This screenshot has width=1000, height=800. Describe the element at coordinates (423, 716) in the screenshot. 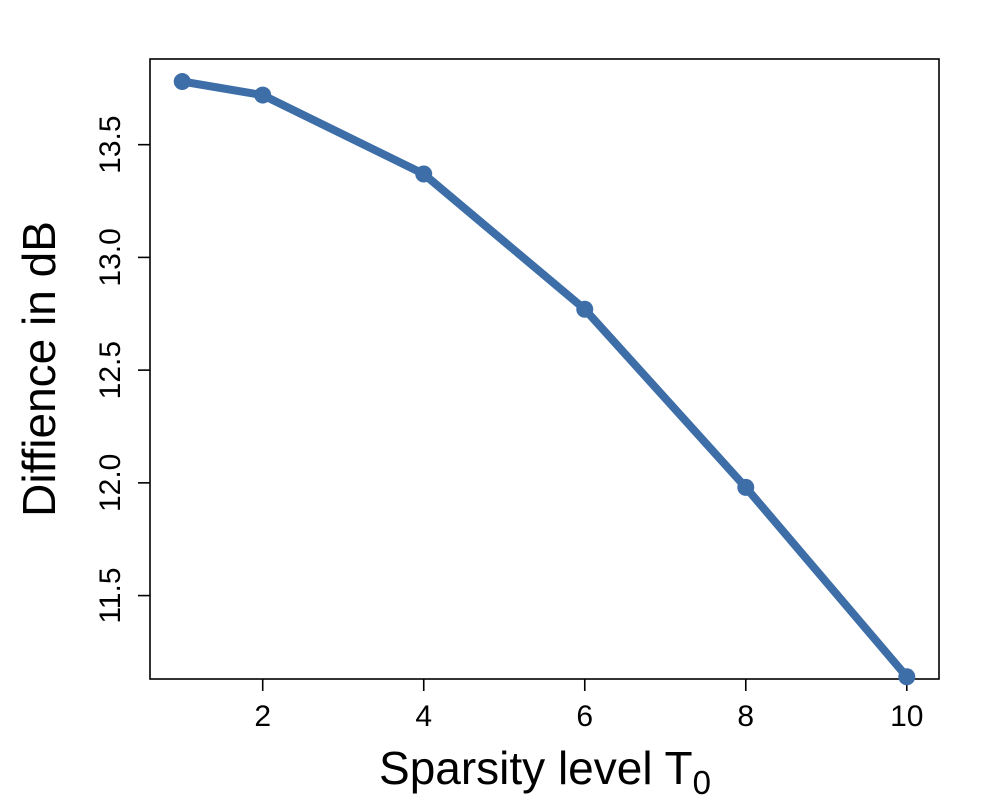

I see `x-tick-label: 4` at that location.